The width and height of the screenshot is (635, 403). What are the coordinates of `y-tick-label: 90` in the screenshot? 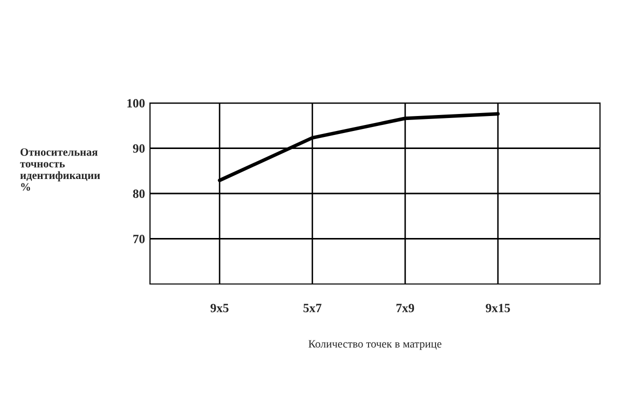 It's located at (138, 148).